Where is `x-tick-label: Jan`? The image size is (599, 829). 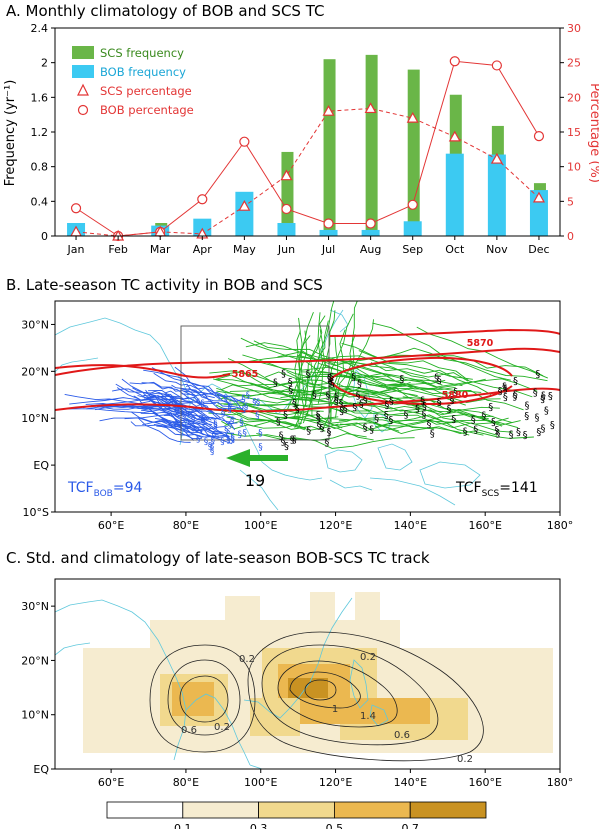 x-tick-label: Jan is located at coordinates (76, 249).